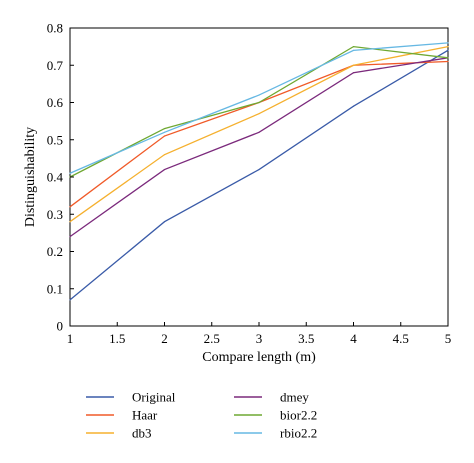  What do you see at coordinates (55, 214) in the screenshot?
I see `y-tick-label: 0.3` at bounding box center [55, 214].